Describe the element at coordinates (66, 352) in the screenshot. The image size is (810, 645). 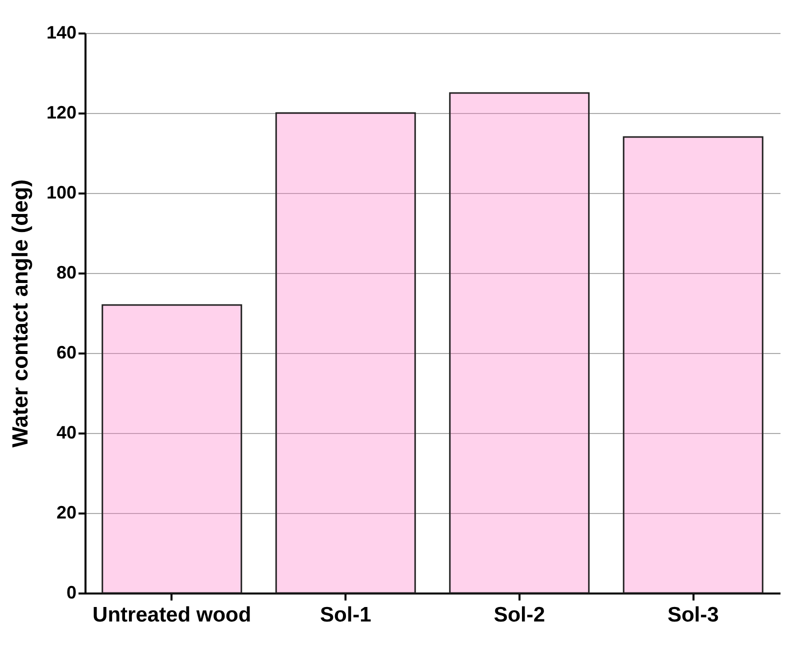
I see `y-tick-label: 60` at that location.